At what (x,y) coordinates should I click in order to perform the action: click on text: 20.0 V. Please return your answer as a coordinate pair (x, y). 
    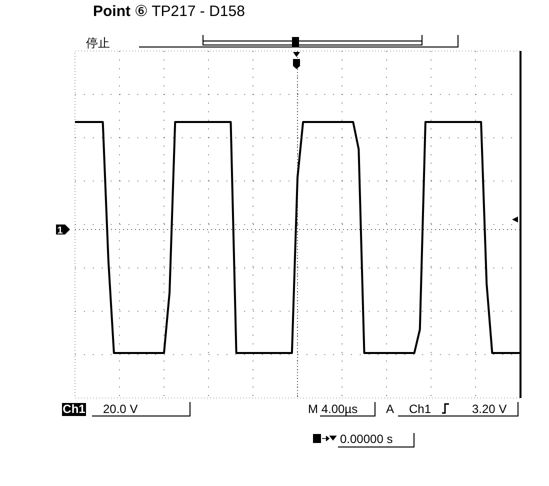
    Looking at the image, I should click on (120, 409).